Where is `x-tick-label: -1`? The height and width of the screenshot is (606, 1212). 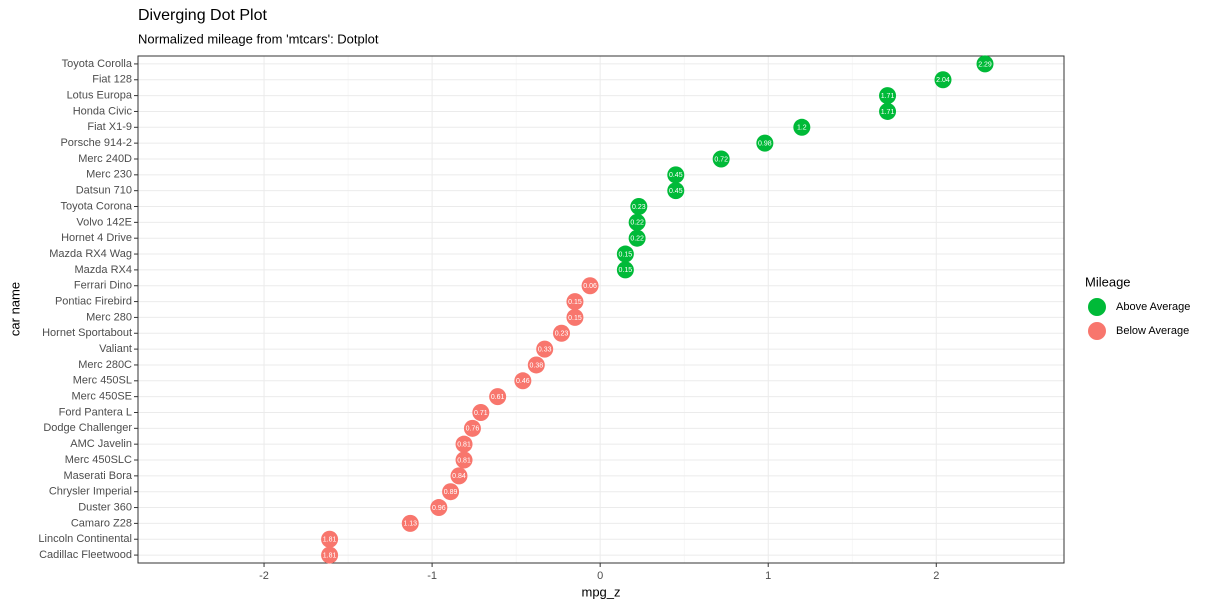 x-tick-label: -1 is located at coordinates (432, 576).